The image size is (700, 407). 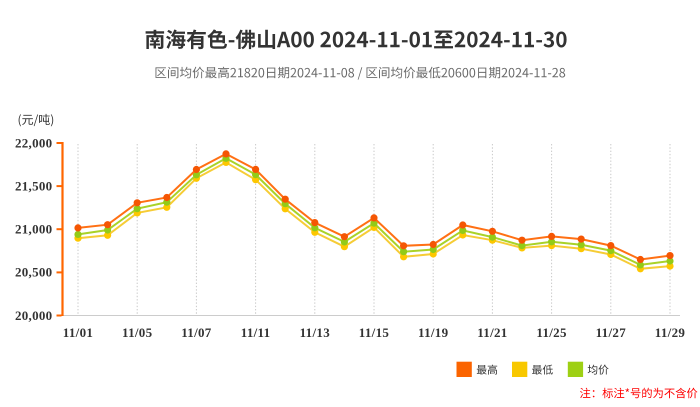 I want to click on svg-text: 11/01, so click(x=78, y=332).